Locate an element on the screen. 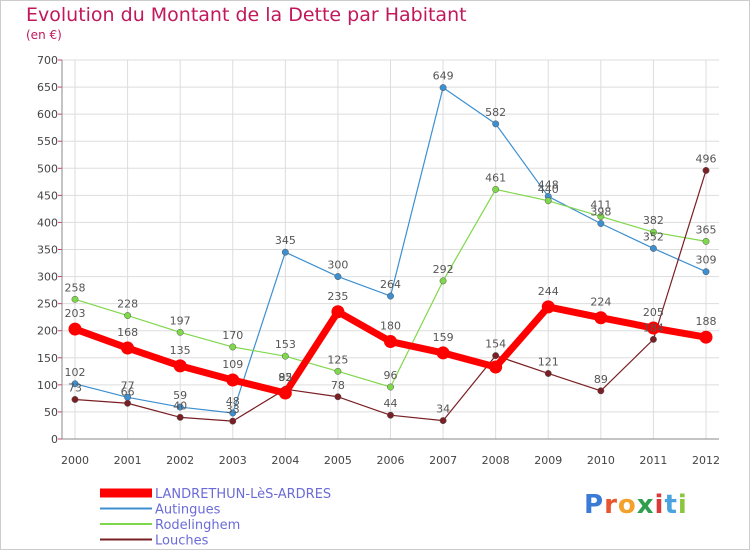  y-tick-label: 600 is located at coordinates (47, 114).